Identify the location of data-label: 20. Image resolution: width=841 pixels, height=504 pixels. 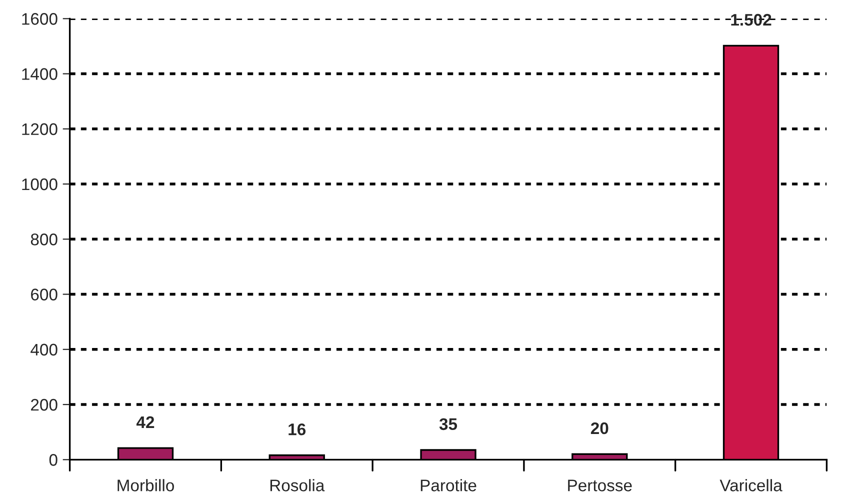
(599, 428).